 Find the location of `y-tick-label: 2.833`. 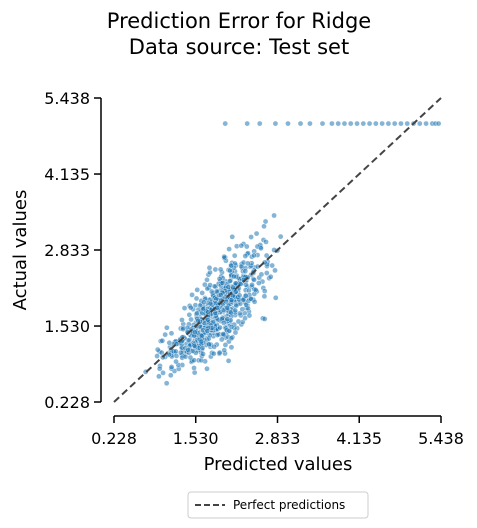

y-tick-label: 2.833 is located at coordinates (67, 250).